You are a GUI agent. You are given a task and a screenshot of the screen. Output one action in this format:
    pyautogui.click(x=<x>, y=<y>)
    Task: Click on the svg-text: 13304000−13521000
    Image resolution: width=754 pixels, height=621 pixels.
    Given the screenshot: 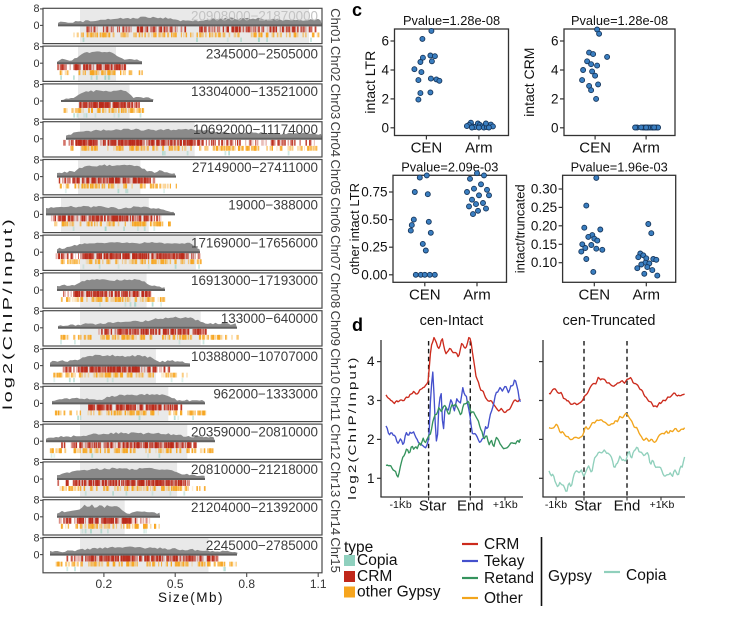 What is the action you would take?
    pyautogui.click(x=254, y=91)
    